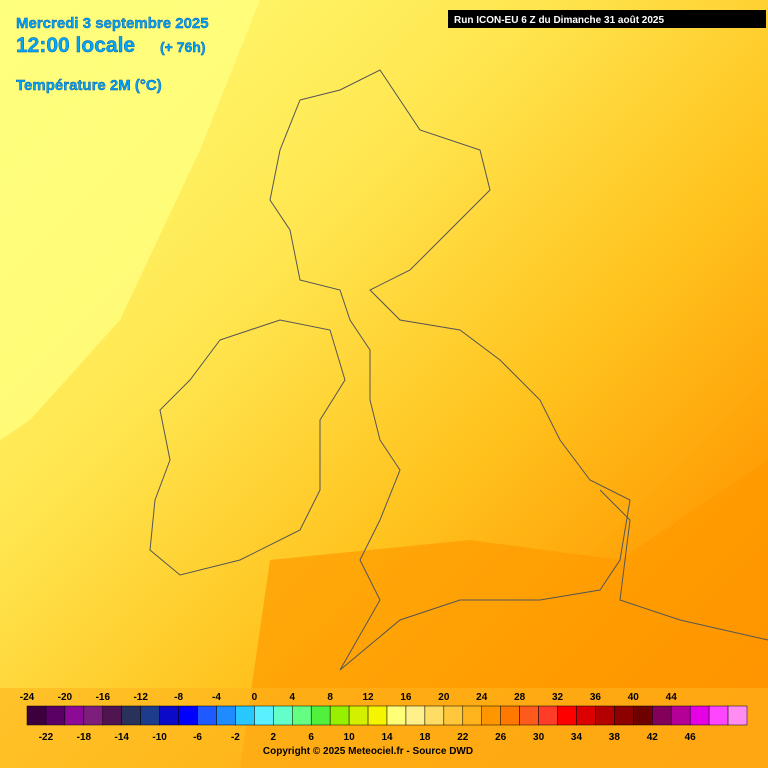  I want to click on legend-label: -6, so click(197, 737).